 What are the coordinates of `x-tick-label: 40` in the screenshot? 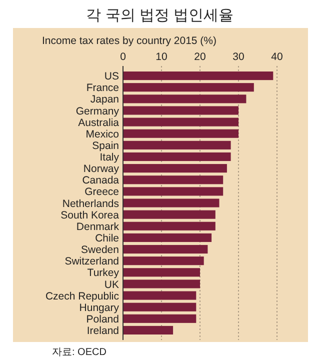 It's located at (277, 57).